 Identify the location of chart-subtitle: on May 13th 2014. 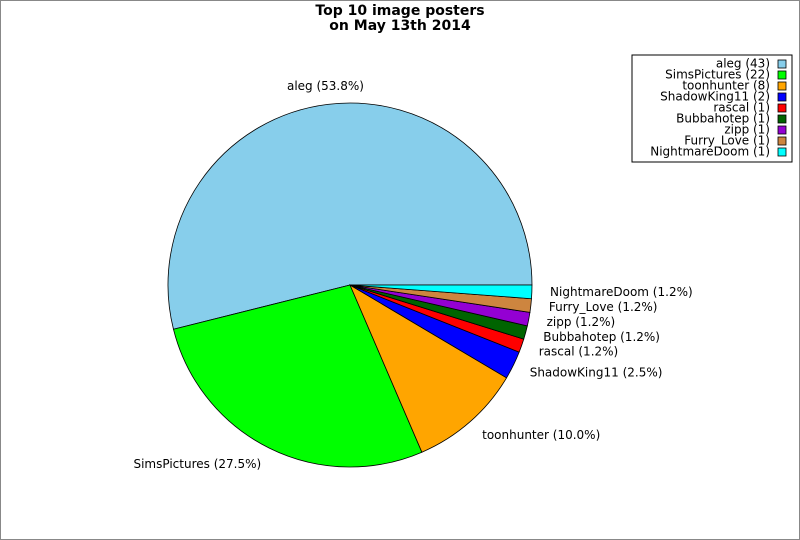
(400, 26).